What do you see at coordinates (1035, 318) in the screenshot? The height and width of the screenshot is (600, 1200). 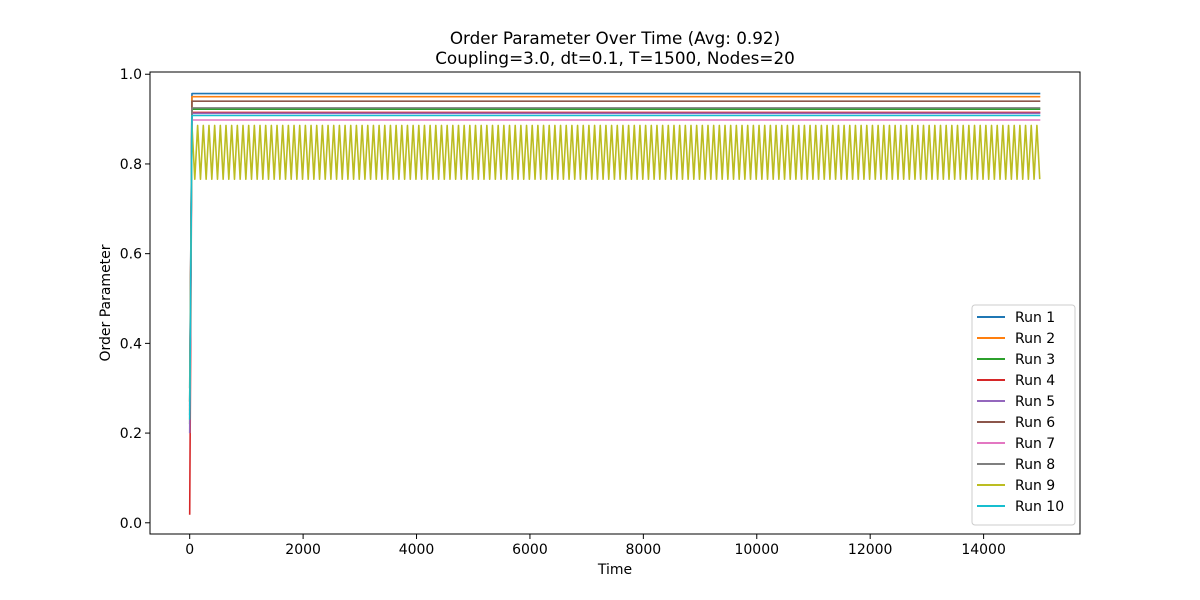 I see `legend-entry-label: Run 1` at bounding box center [1035, 318].